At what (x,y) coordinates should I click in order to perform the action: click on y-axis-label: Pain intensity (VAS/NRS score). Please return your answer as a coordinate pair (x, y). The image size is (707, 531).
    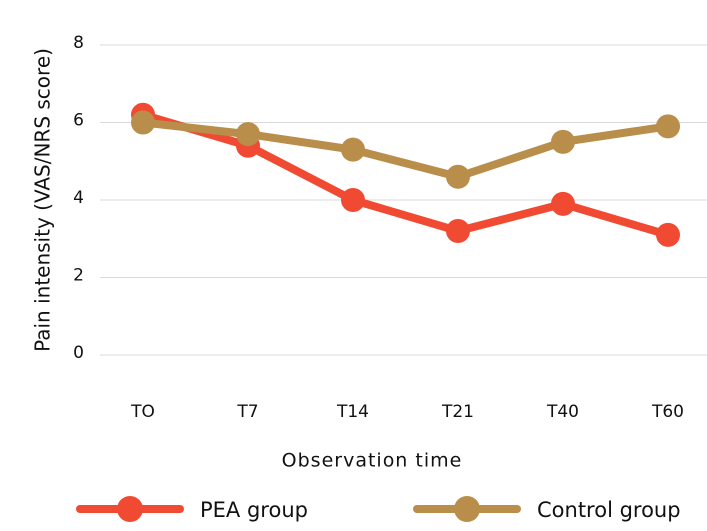
    Looking at the image, I should click on (43, 200).